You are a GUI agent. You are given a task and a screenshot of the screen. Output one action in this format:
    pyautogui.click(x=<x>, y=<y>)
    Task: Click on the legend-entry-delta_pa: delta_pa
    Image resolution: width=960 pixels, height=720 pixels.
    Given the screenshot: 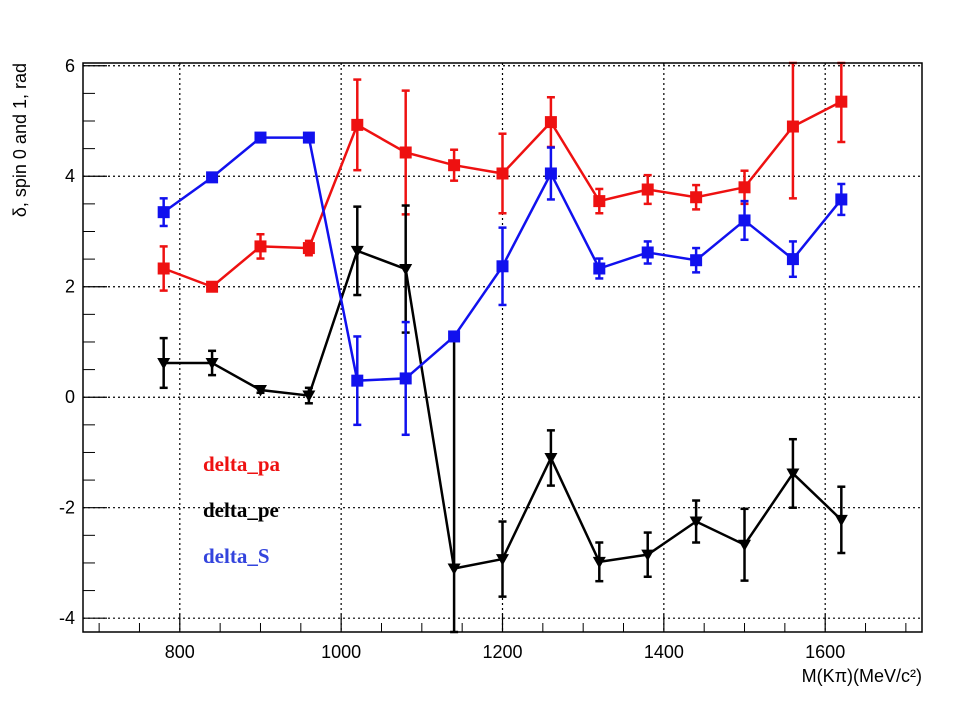 What is the action you would take?
    pyautogui.click(x=242, y=464)
    